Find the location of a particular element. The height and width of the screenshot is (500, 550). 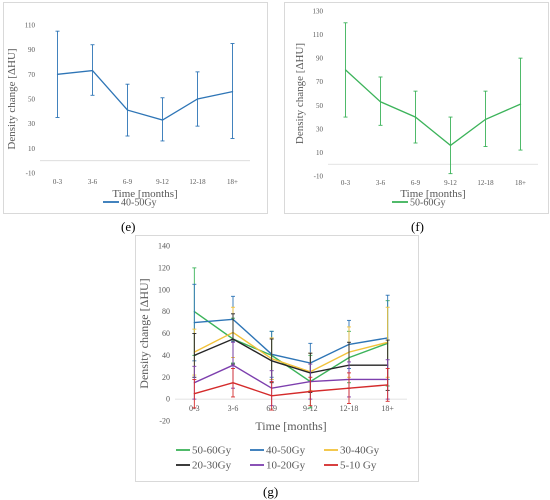

y-tick-label: 0 is located at coordinates (168, 399).